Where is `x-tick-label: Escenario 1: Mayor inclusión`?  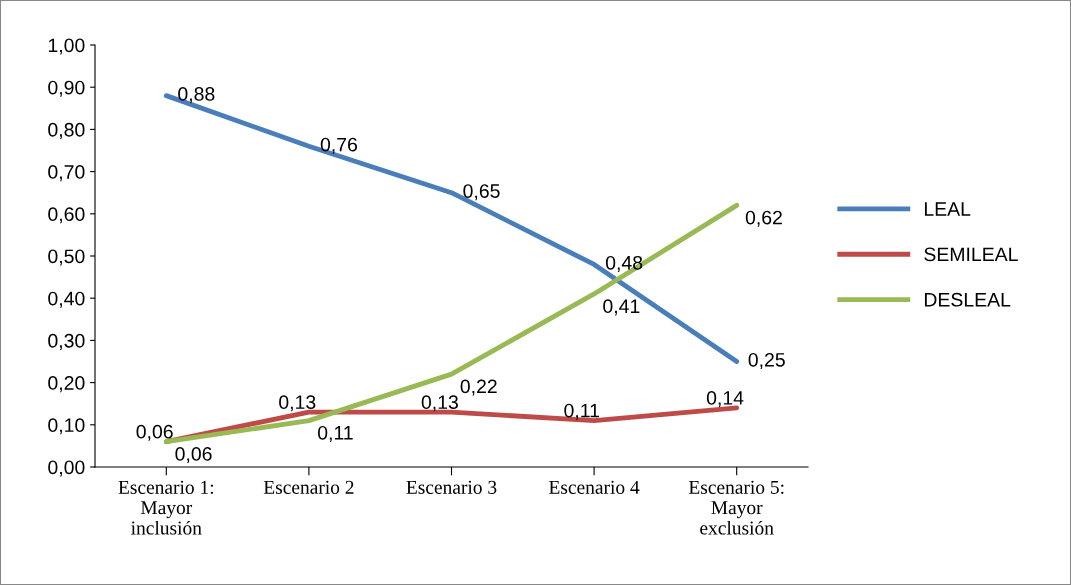
x-tick-label: Escenario 1: Mayor inclusión is located at coordinates (166, 507).